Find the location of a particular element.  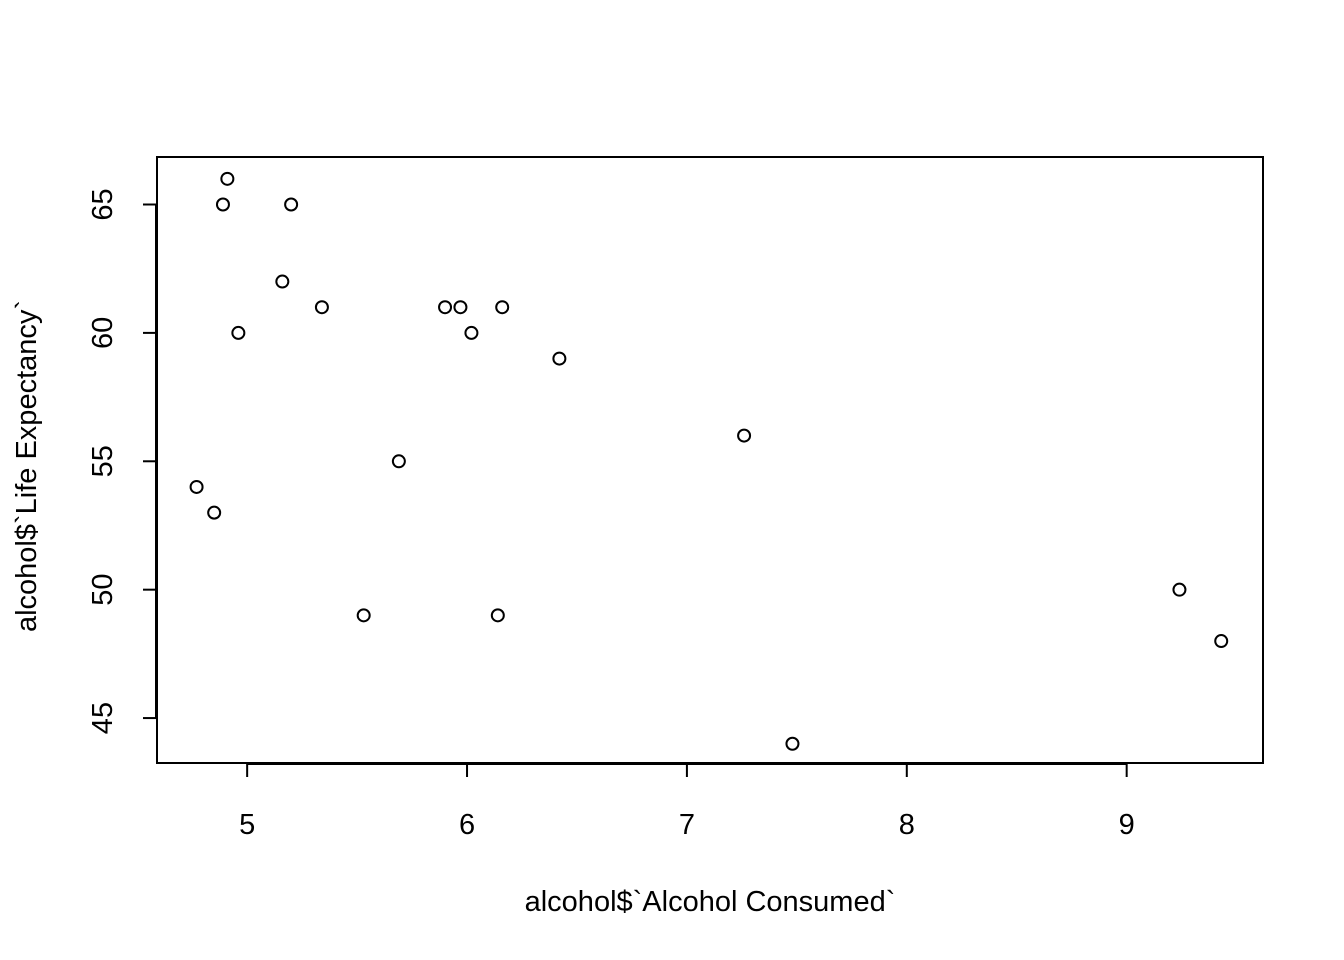

y-axis: 45 50 55 60 65 is located at coordinates (122, 461).